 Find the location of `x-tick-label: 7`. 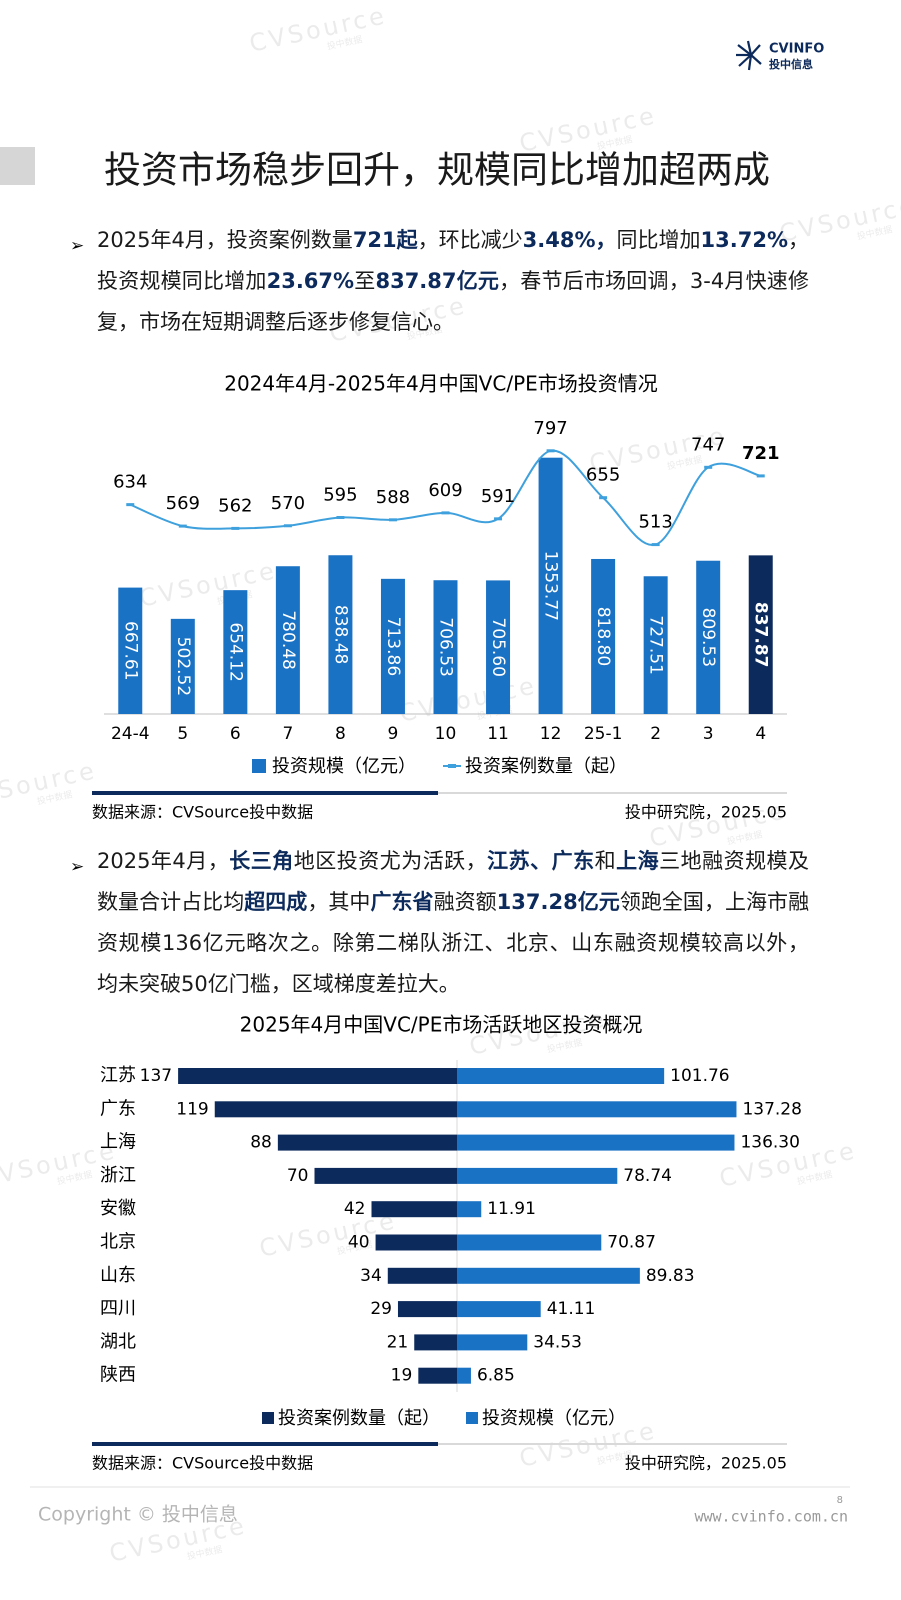

x-tick-label: 7 is located at coordinates (287, 734).